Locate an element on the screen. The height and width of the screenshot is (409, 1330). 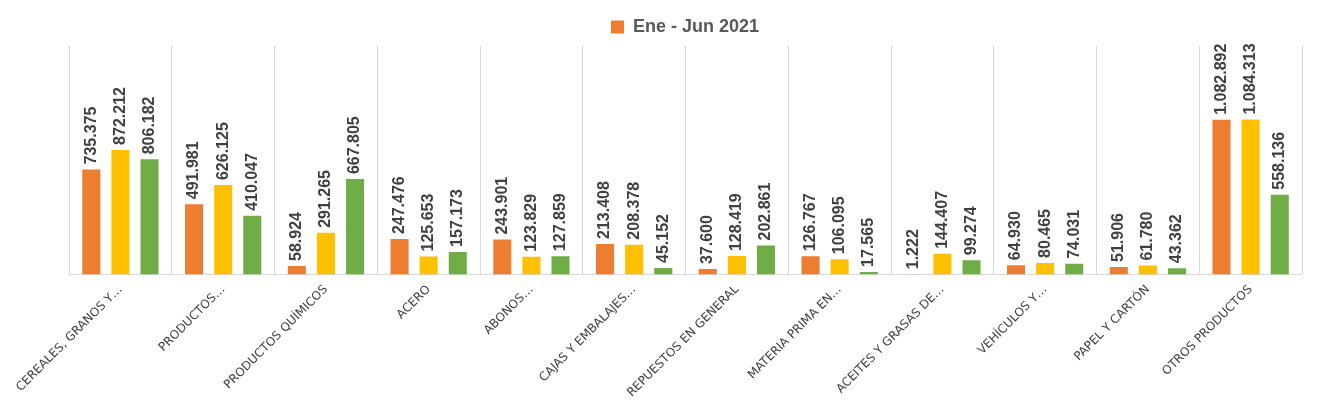
data-label: 1.222 is located at coordinates (912, 249).